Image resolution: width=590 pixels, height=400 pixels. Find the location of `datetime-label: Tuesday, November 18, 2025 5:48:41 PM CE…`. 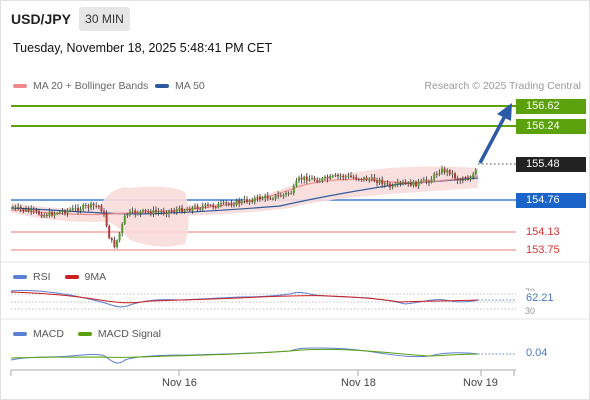

datetime-label: Tuesday, November 18, 2025 5:48:41 PM CE… is located at coordinates (143, 48).